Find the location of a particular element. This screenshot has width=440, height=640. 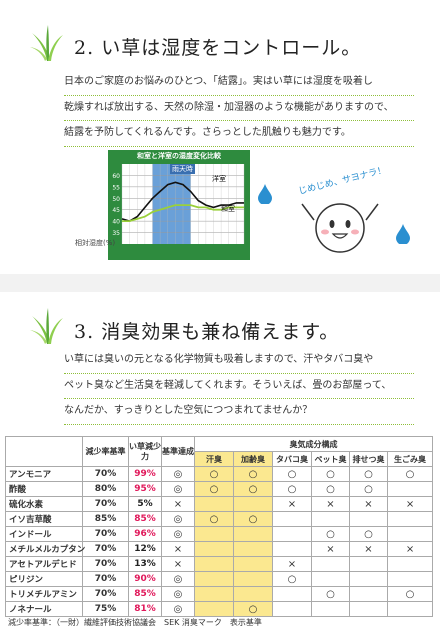

cell-power: 95% is located at coordinates (145, 489).